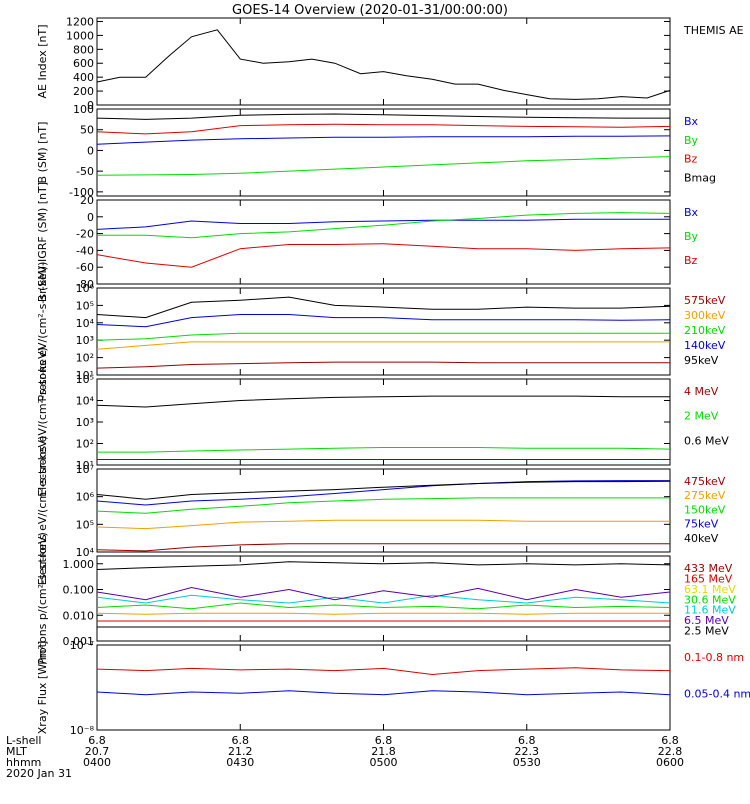 This screenshot has width=750, height=804. I want to click on y-axis-label: B (SM) [nT], so click(42, 153).